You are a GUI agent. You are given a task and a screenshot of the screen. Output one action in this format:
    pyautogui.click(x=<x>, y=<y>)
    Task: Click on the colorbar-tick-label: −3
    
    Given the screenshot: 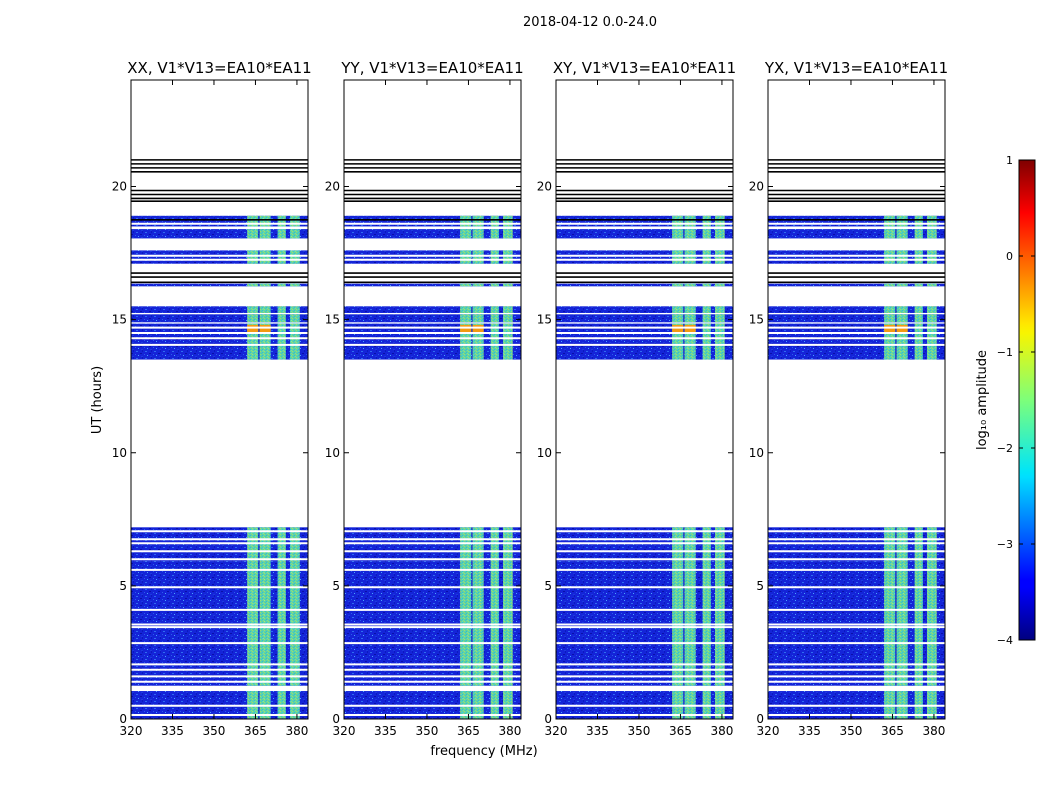 What is the action you would take?
    pyautogui.click(x=1005, y=544)
    